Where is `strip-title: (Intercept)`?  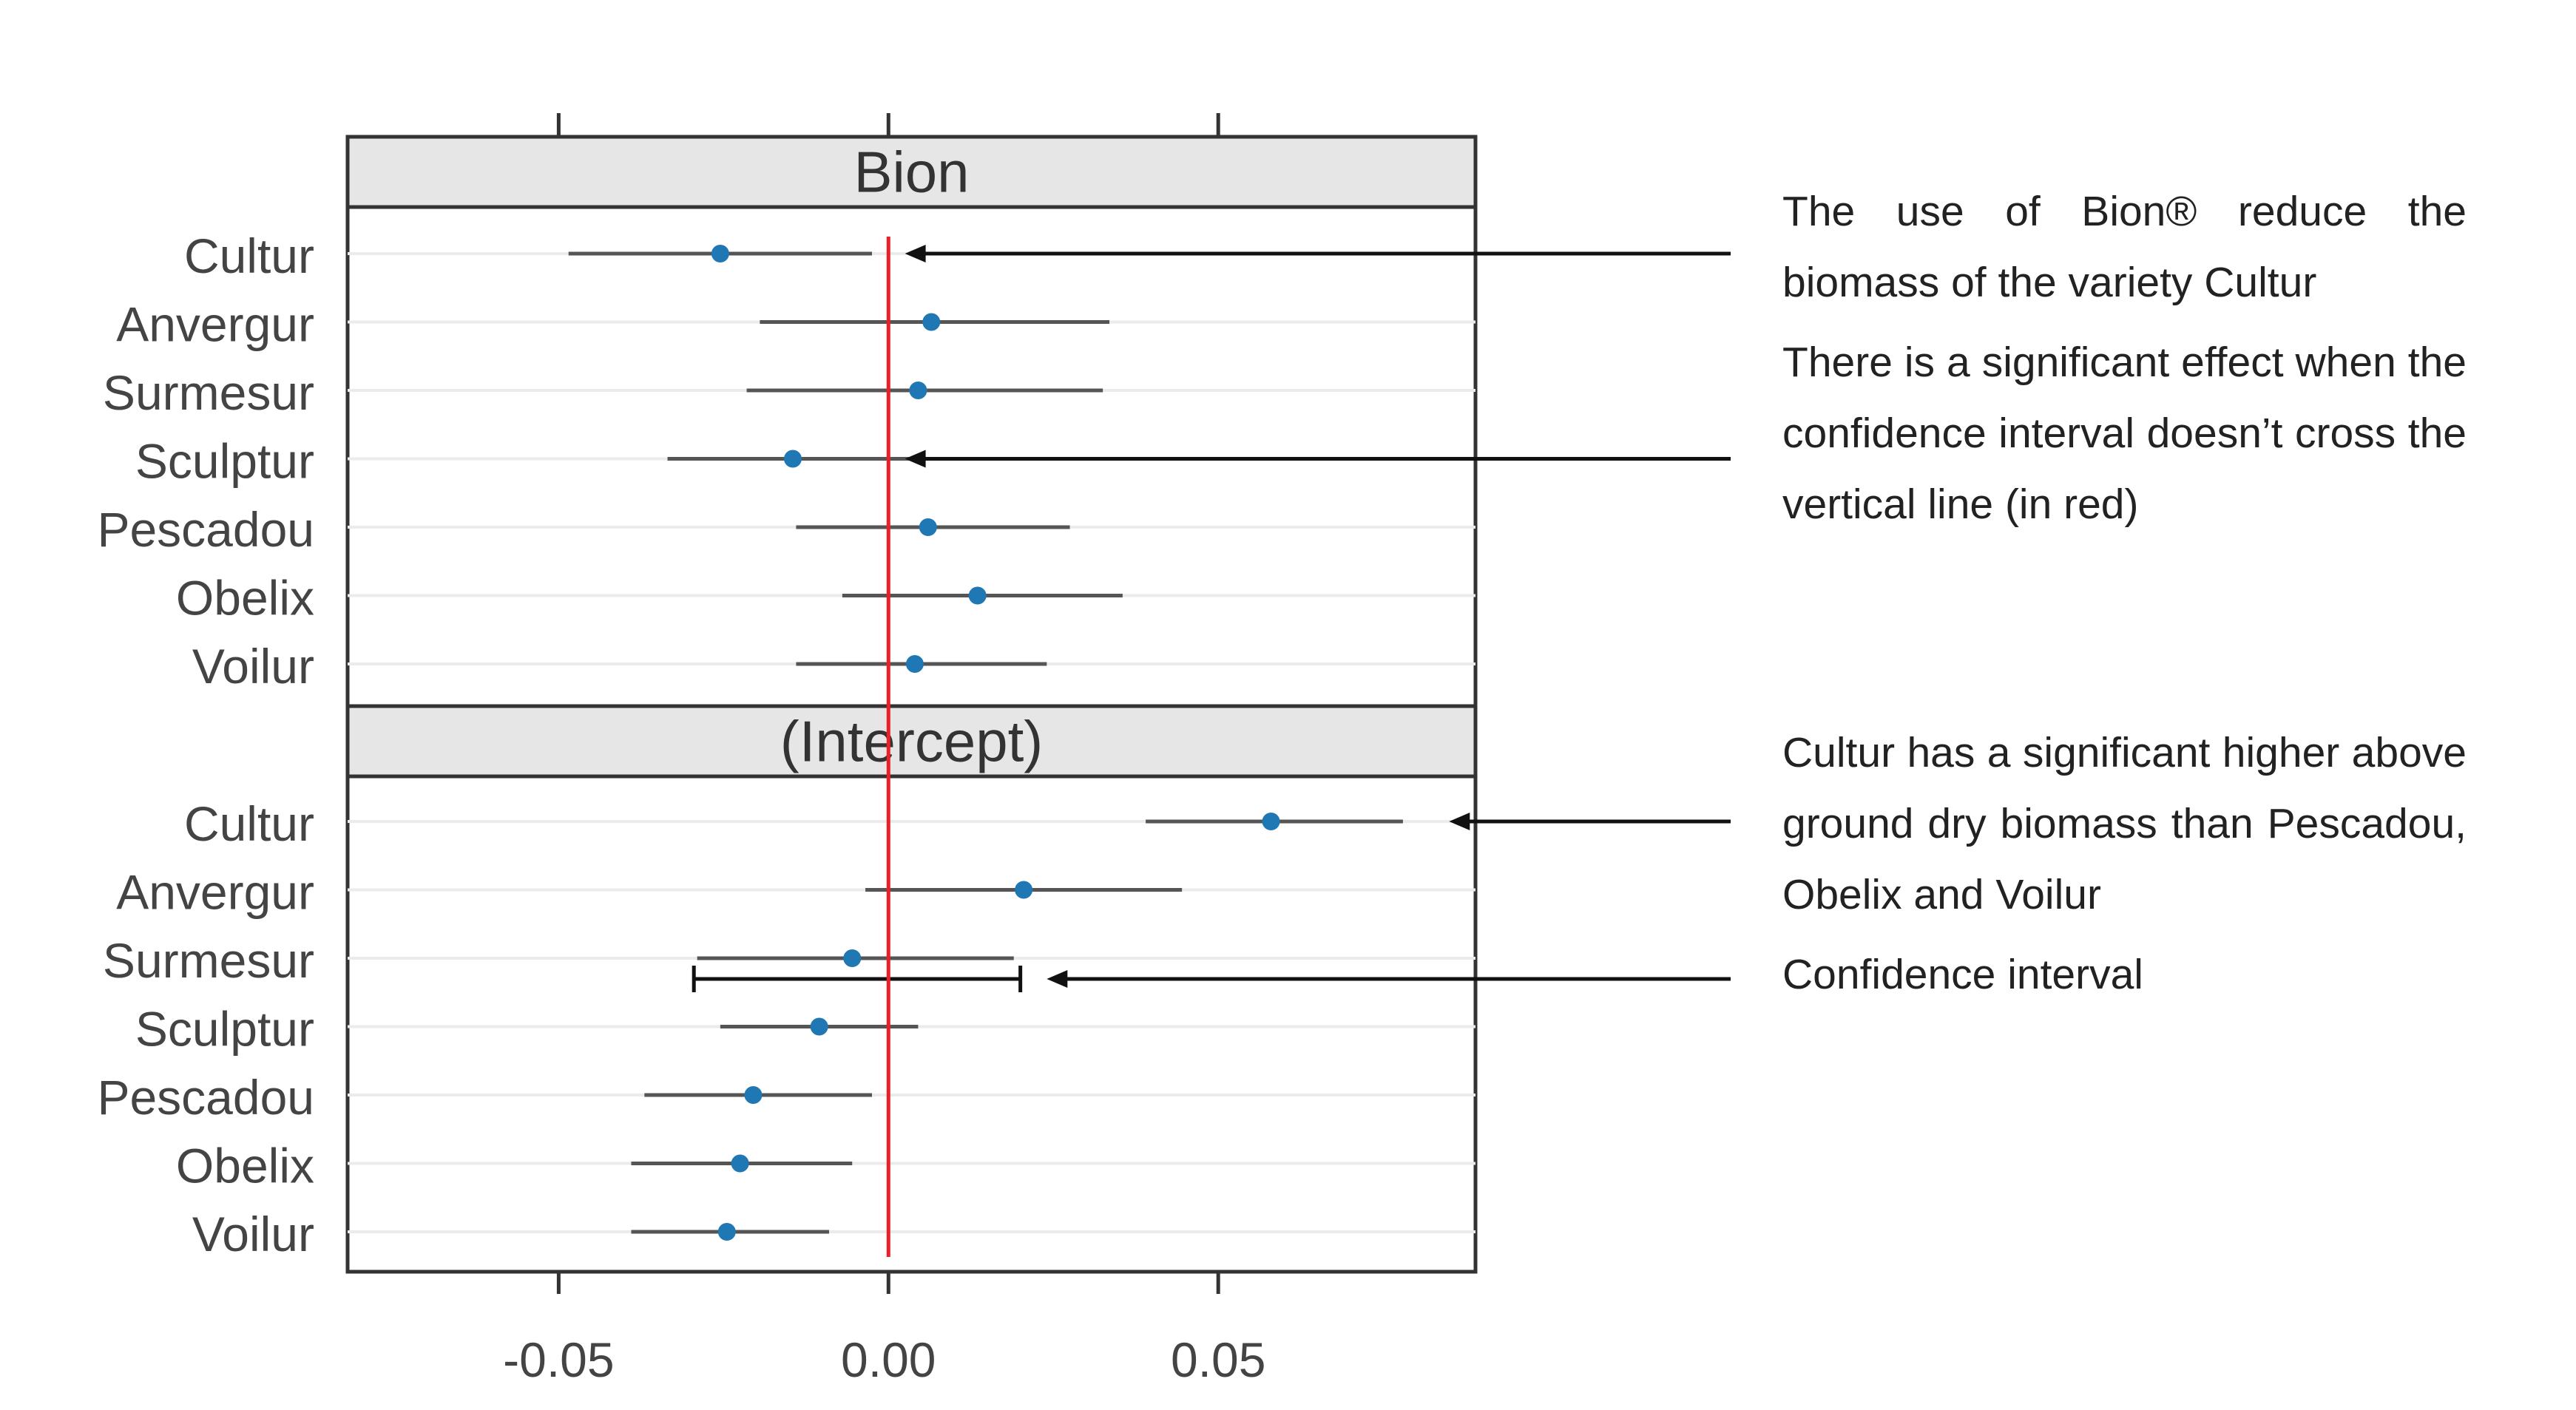 strip-title: (Intercept) is located at coordinates (911, 742).